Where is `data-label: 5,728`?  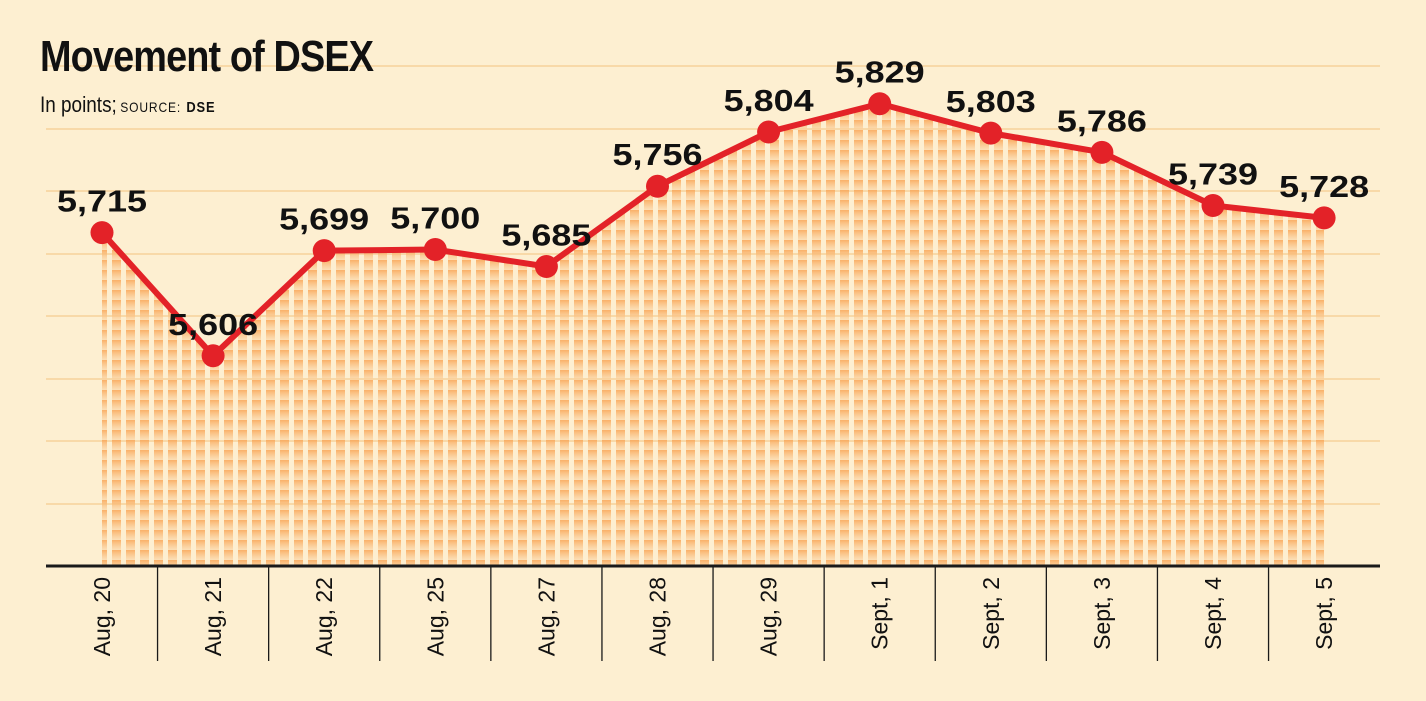
data-label: 5,728 is located at coordinates (1324, 186).